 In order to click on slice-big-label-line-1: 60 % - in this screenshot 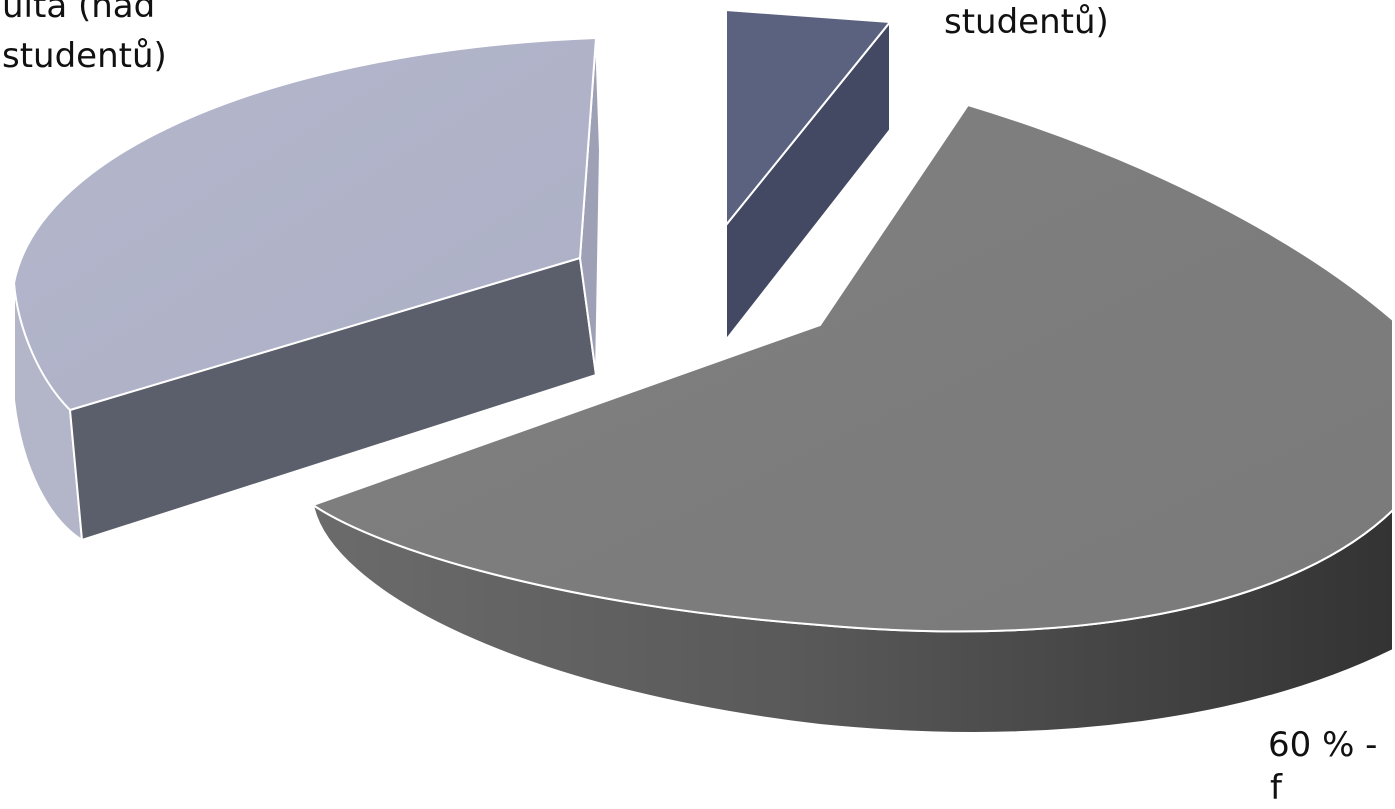, I will do `click(1323, 745)`.